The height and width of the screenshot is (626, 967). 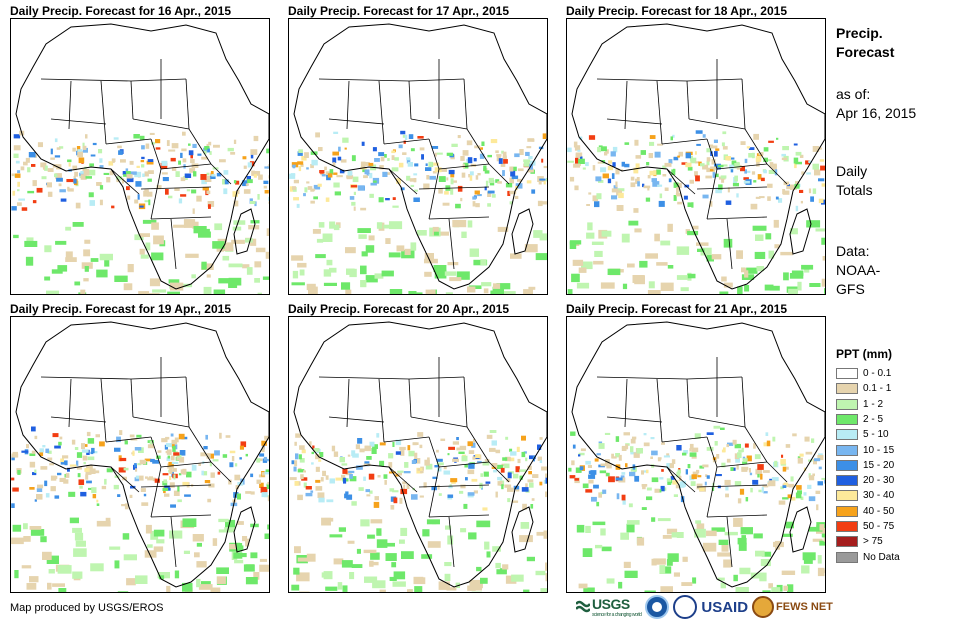 What do you see at coordinates (763, 607) in the screenshot?
I see `fews-globe-icon` at bounding box center [763, 607].